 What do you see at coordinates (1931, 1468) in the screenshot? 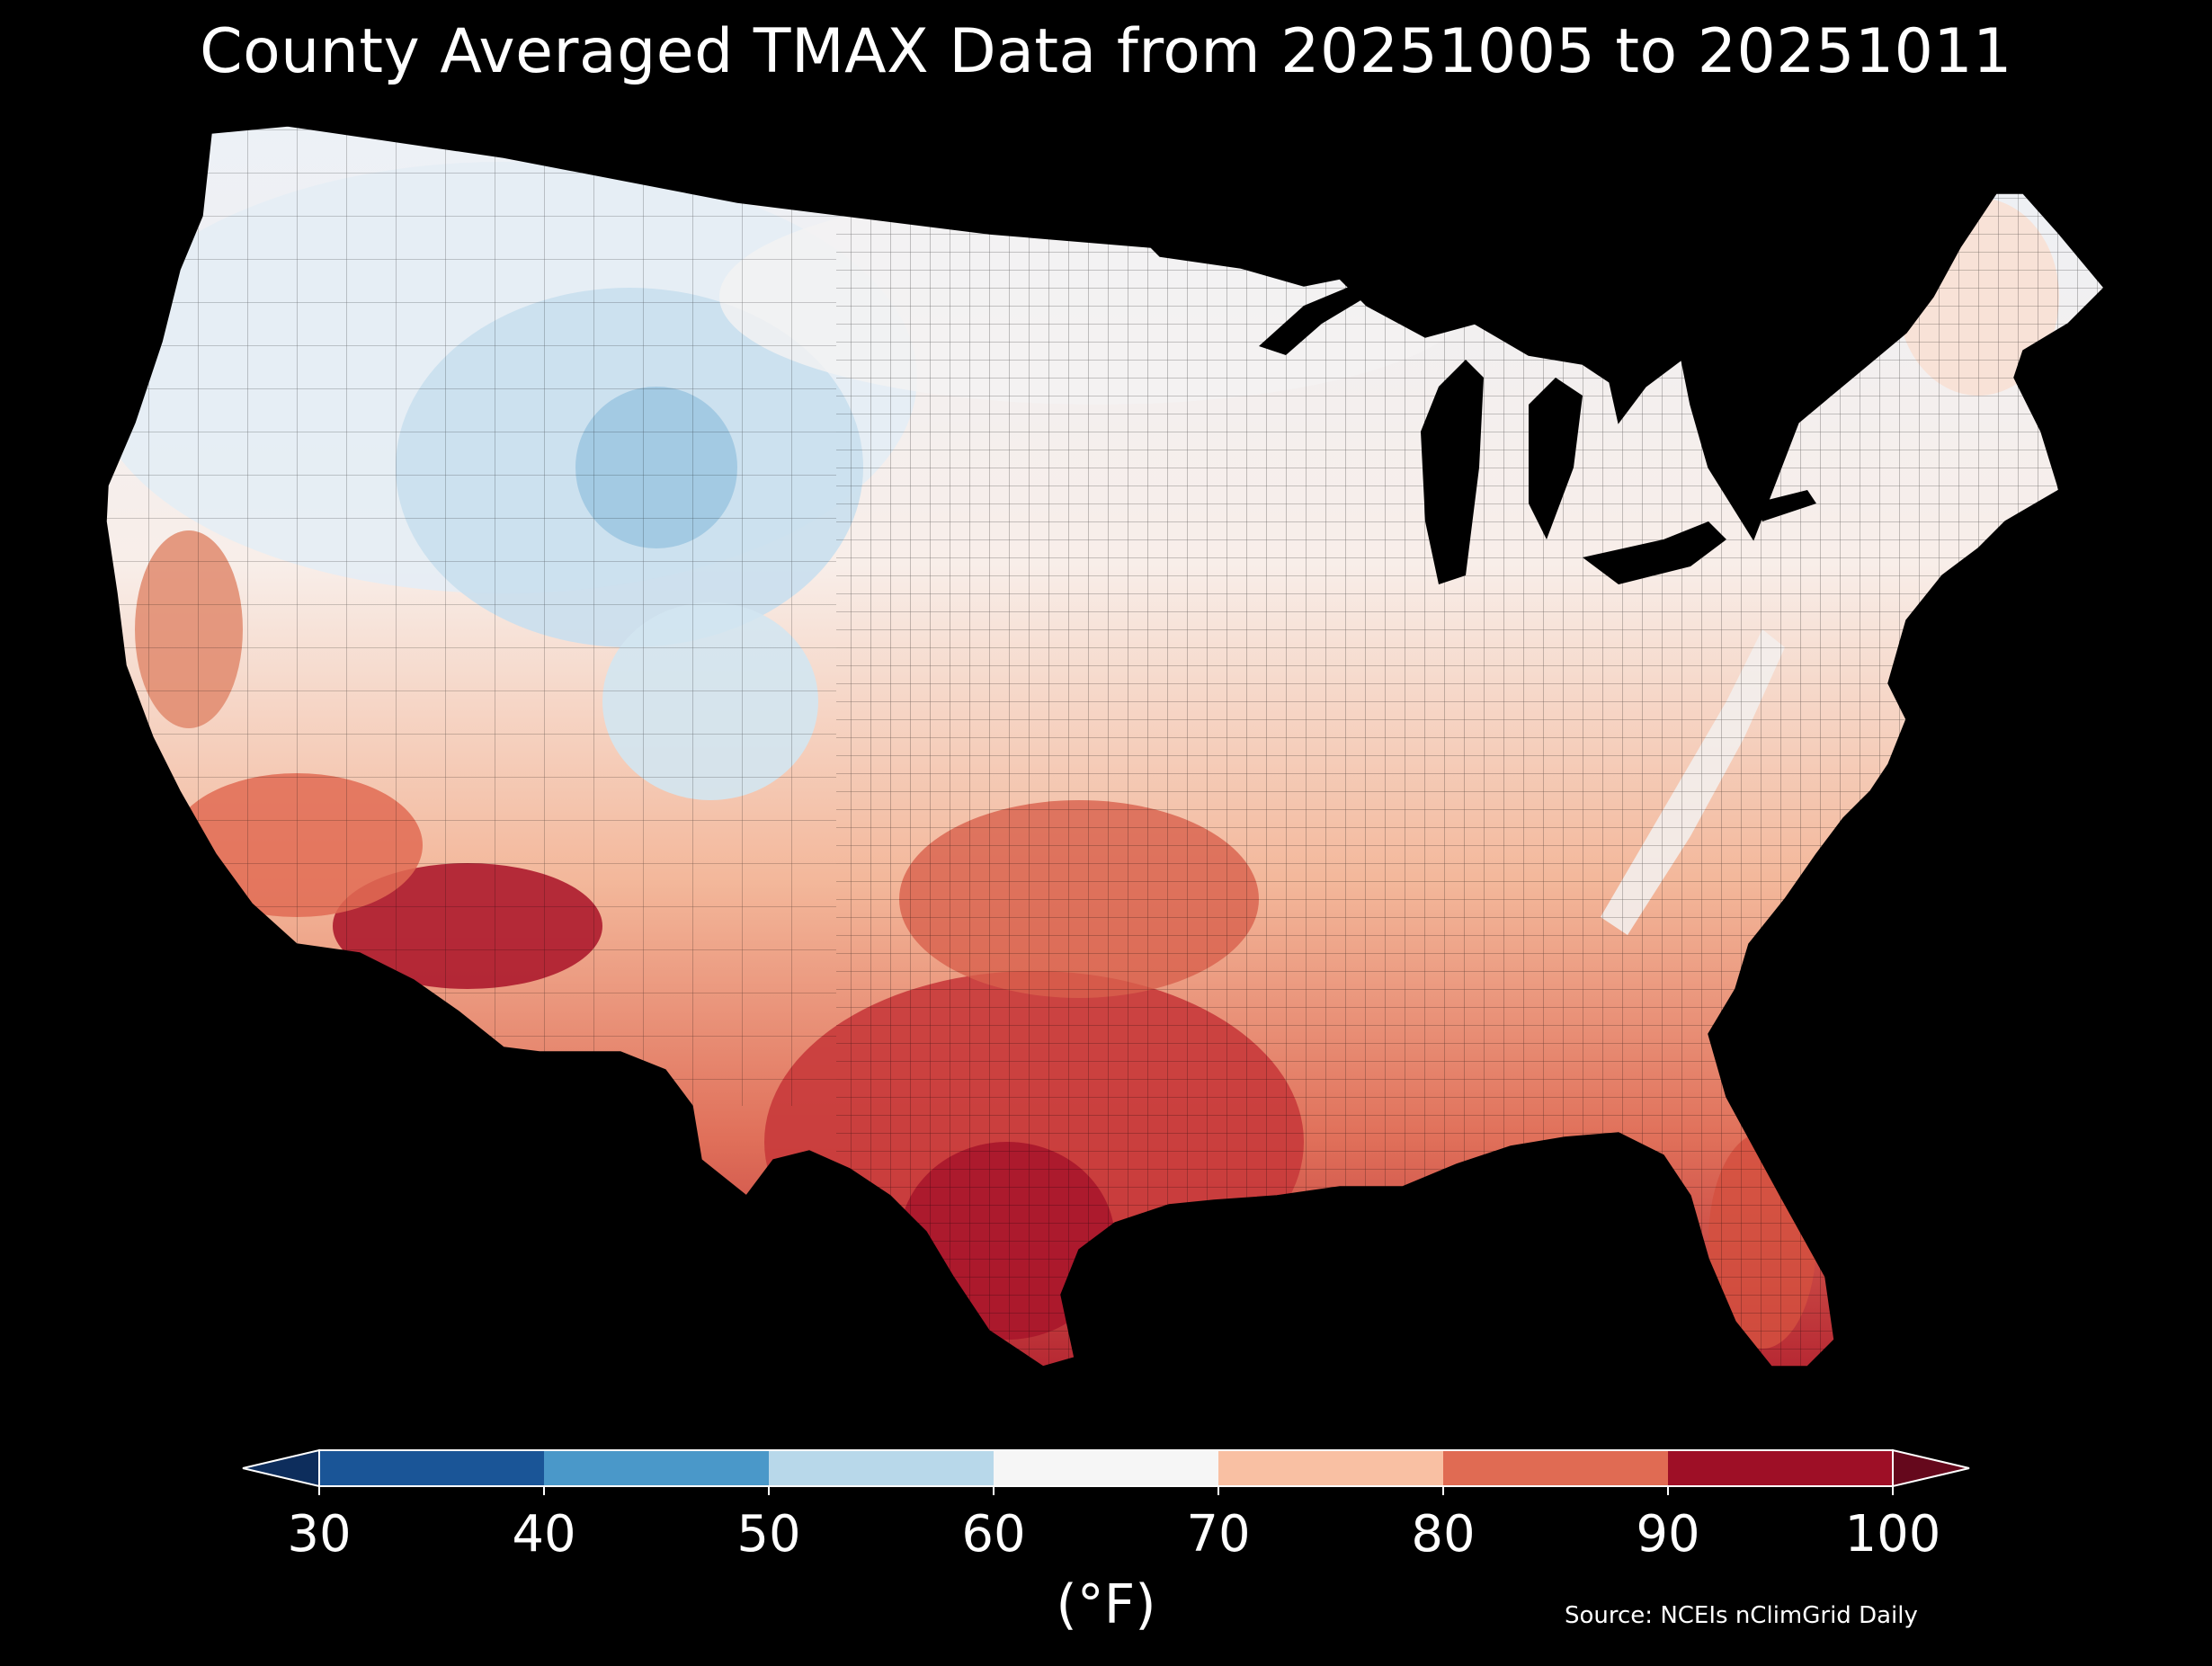
I see `colorbar-over-arrow` at bounding box center [1931, 1468].